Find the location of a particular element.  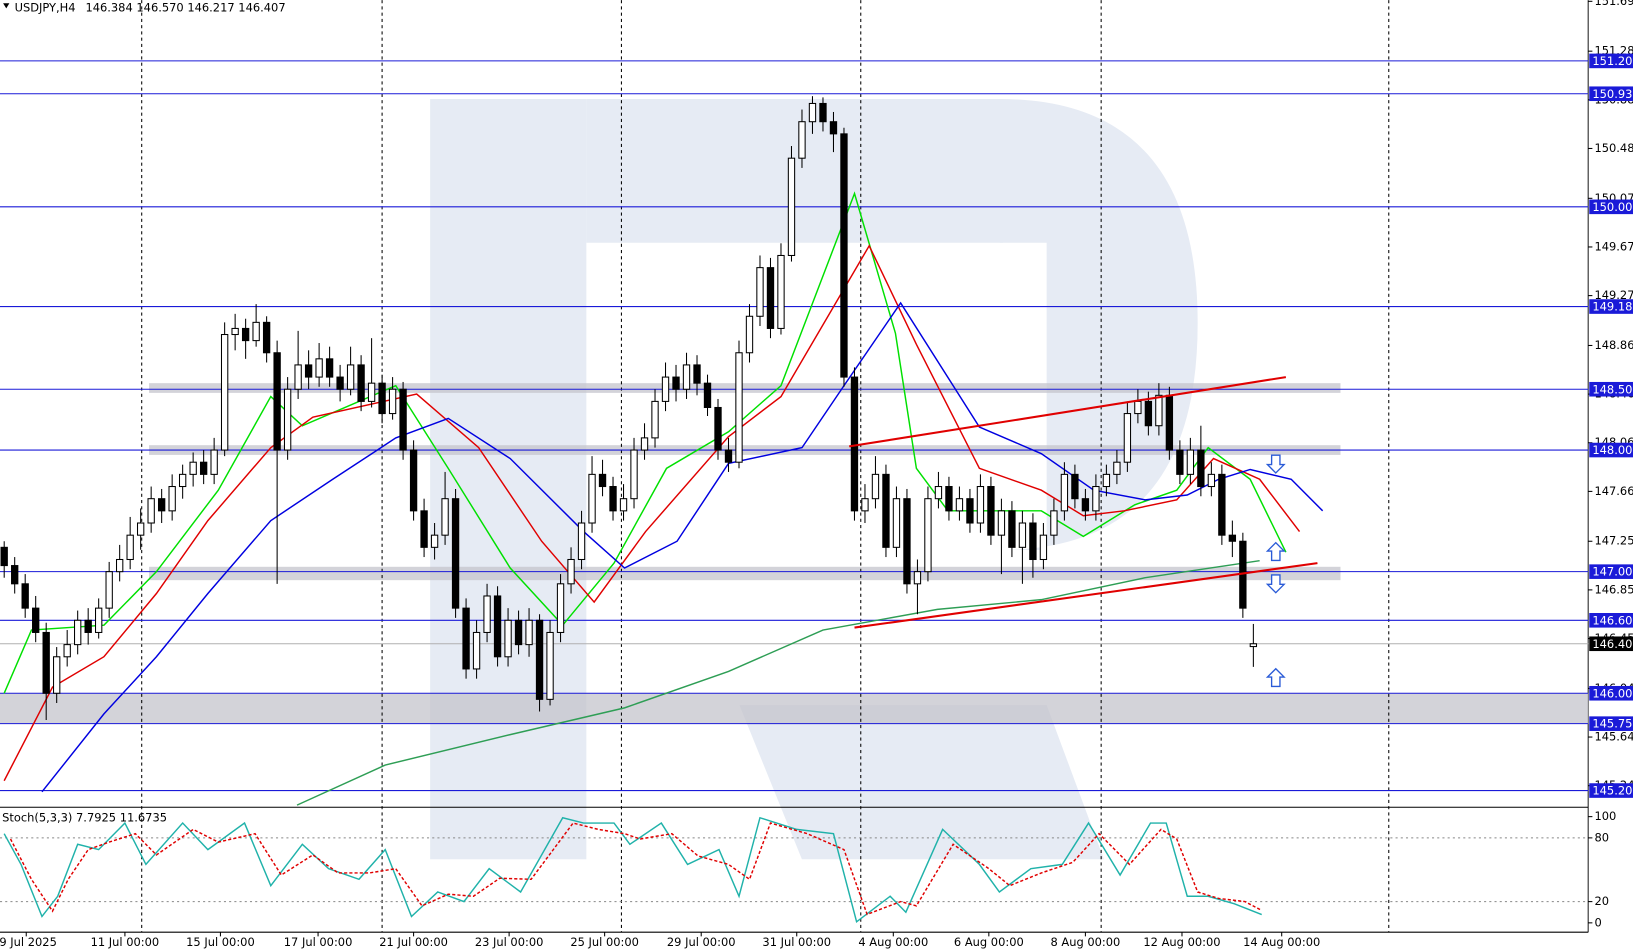

stoch-signal-value: 11.6735 is located at coordinates (143, 817).